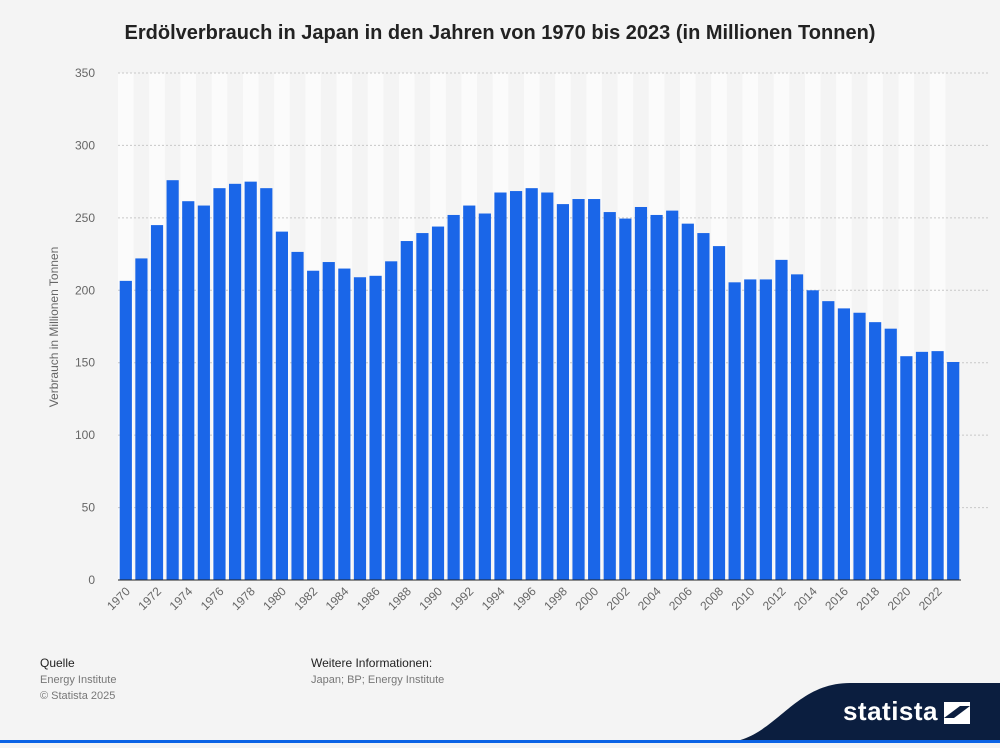 The width and height of the screenshot is (1000, 748). Describe the element at coordinates (937, 465) in the screenshot. I see `bar-2022` at that location.